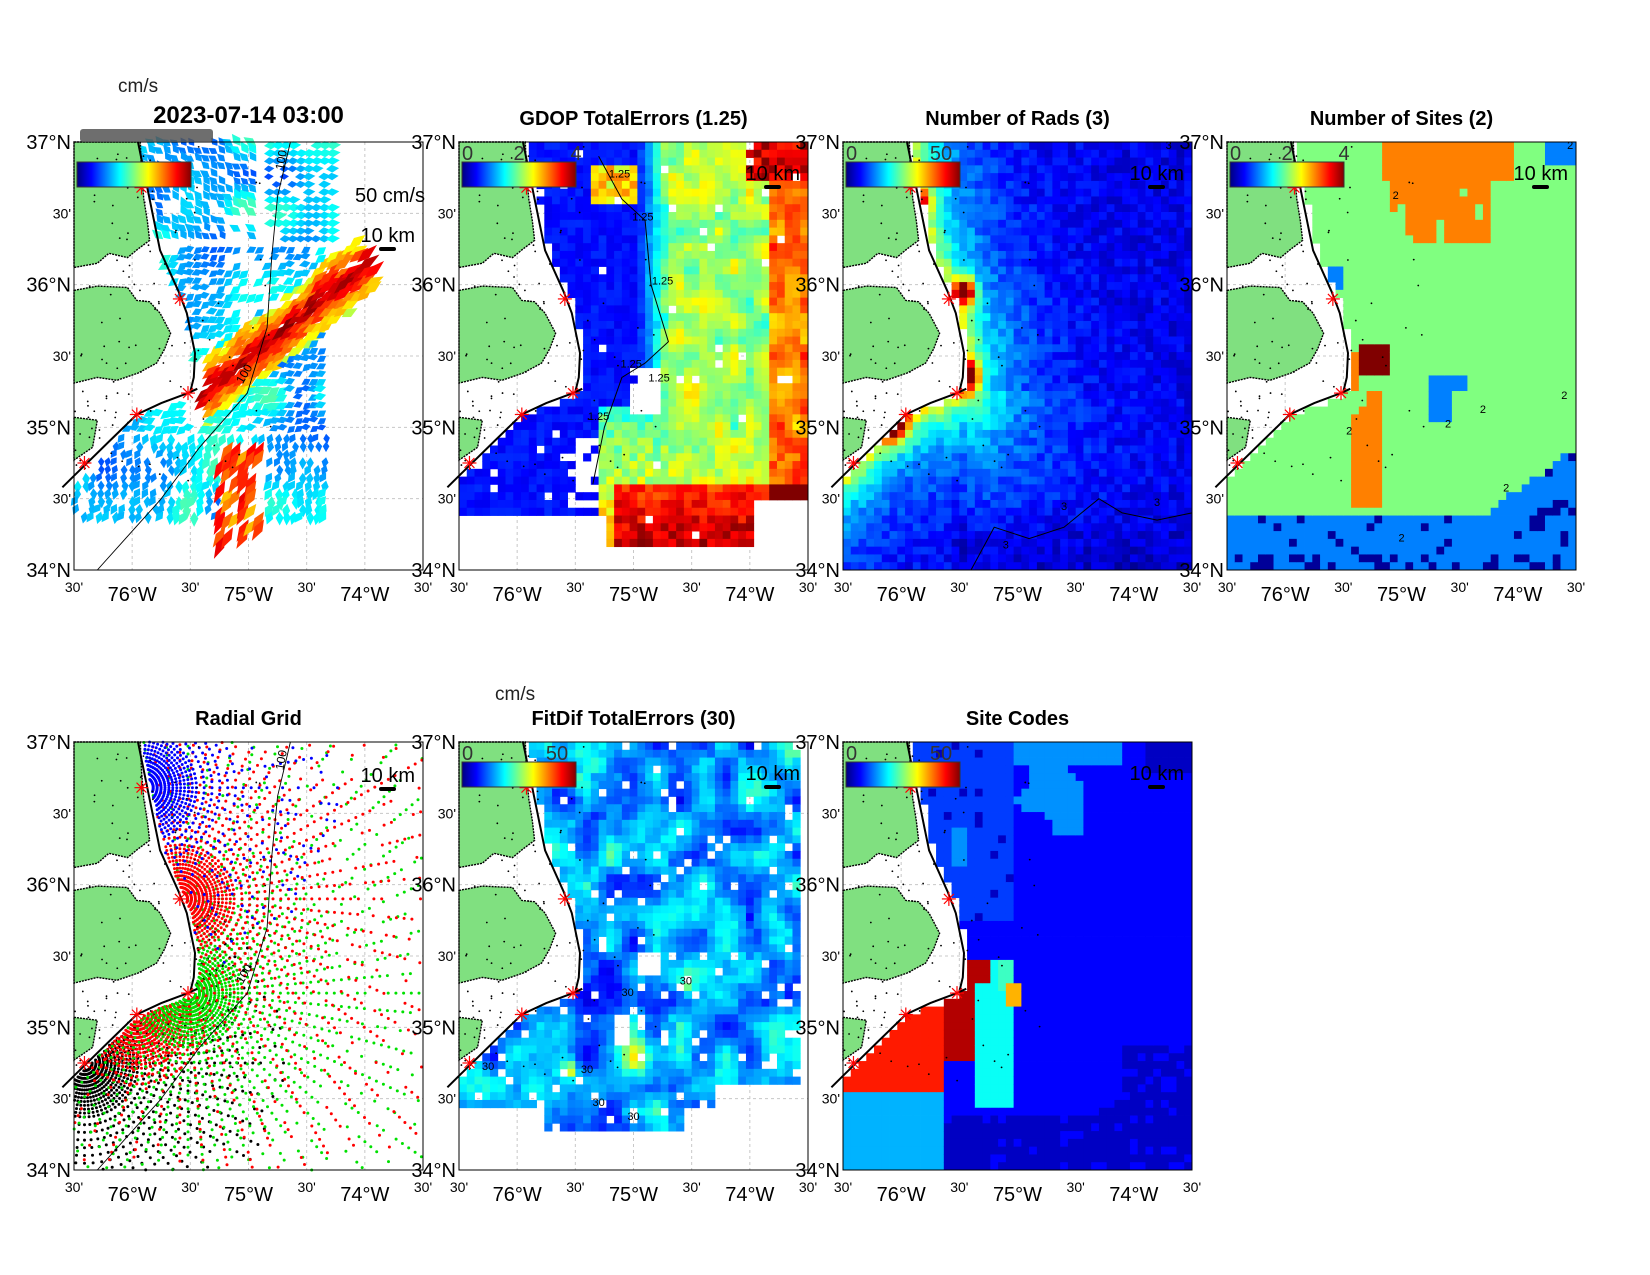  Describe the element at coordinates (433, 428) in the screenshot. I see `lat-tick-label: 35°N` at that location.